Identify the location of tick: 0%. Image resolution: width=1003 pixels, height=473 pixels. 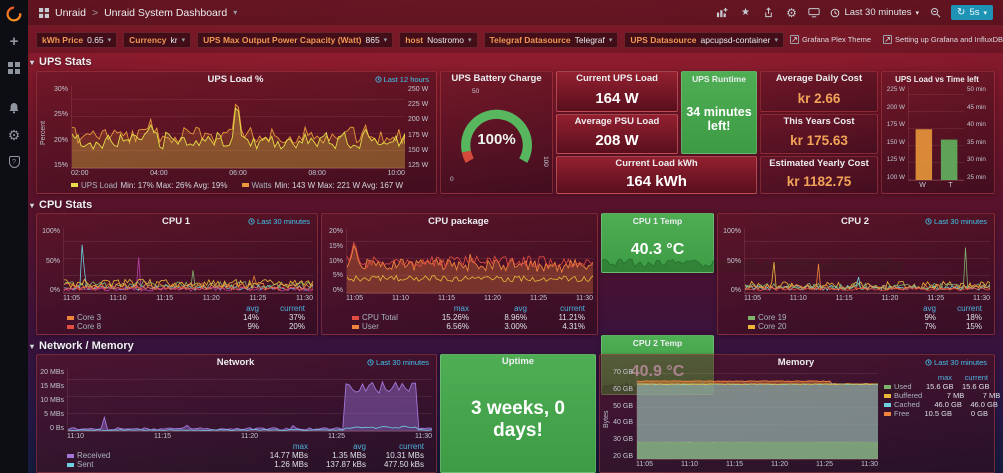
(735, 290).